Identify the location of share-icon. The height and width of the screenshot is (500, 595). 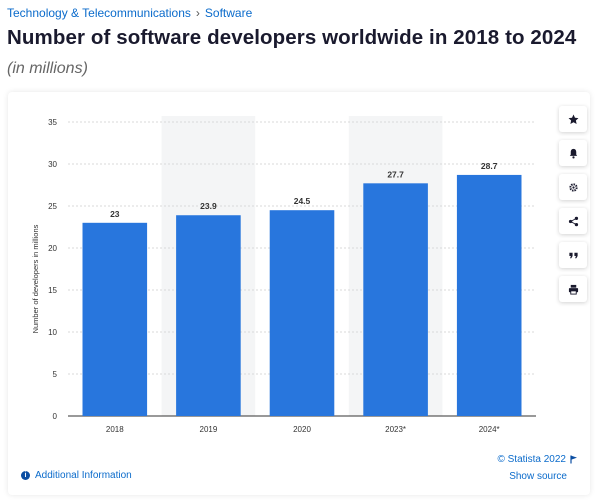
(573, 221).